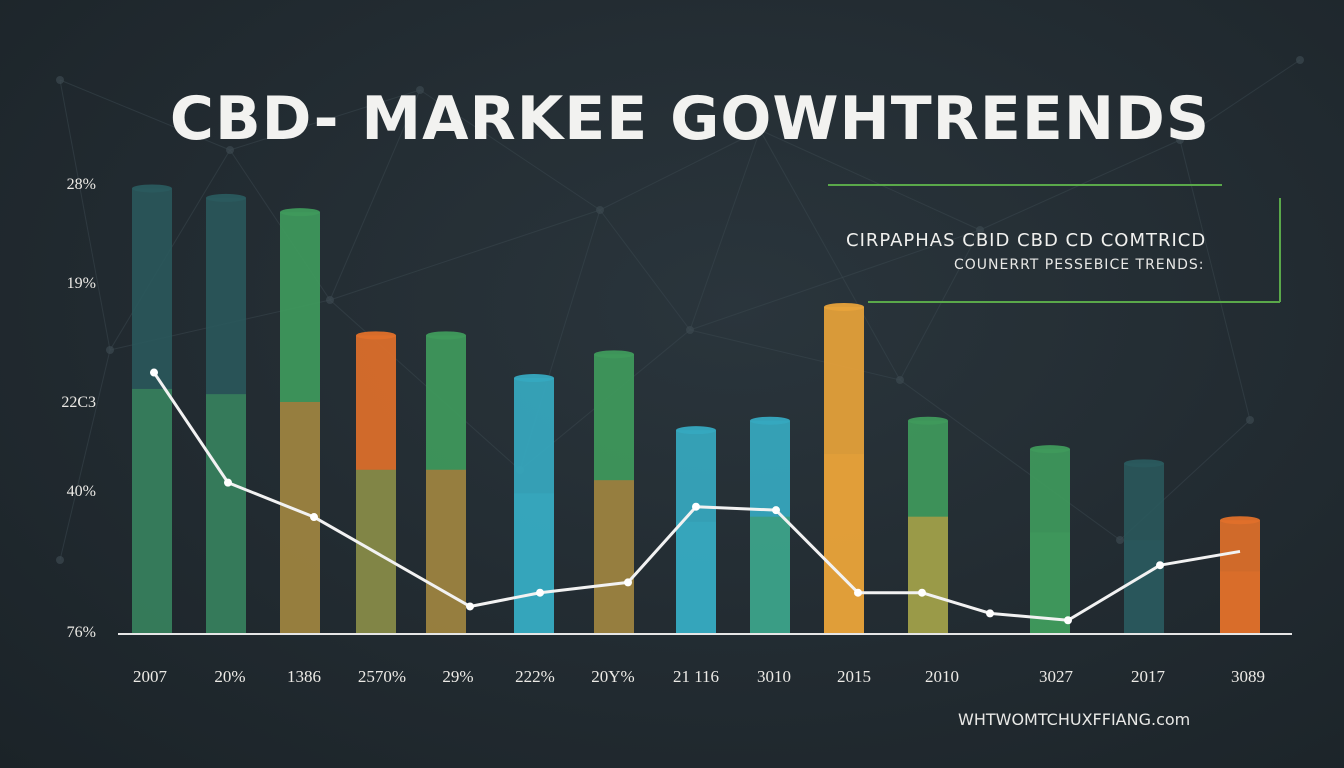  I want to click on x-tick-label: 2017, so click(1148, 676).